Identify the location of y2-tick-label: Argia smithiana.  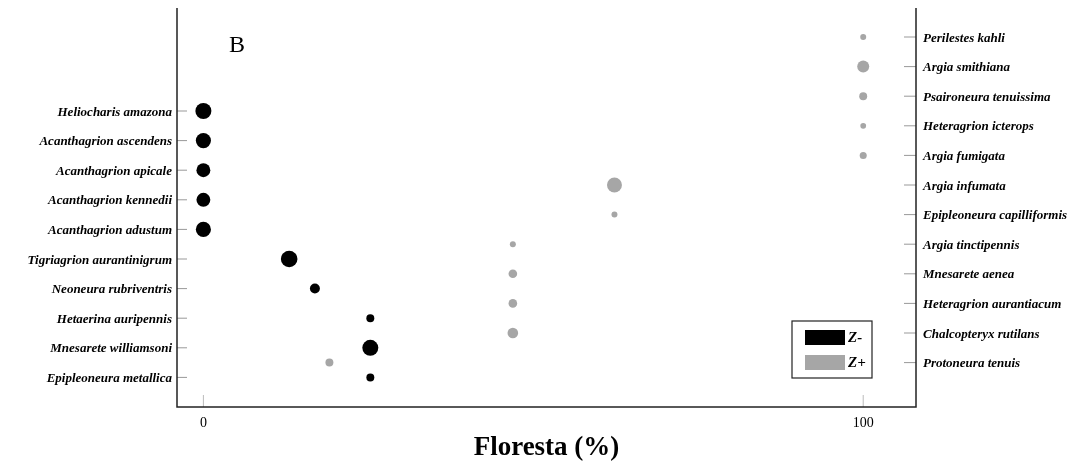
(966, 67).